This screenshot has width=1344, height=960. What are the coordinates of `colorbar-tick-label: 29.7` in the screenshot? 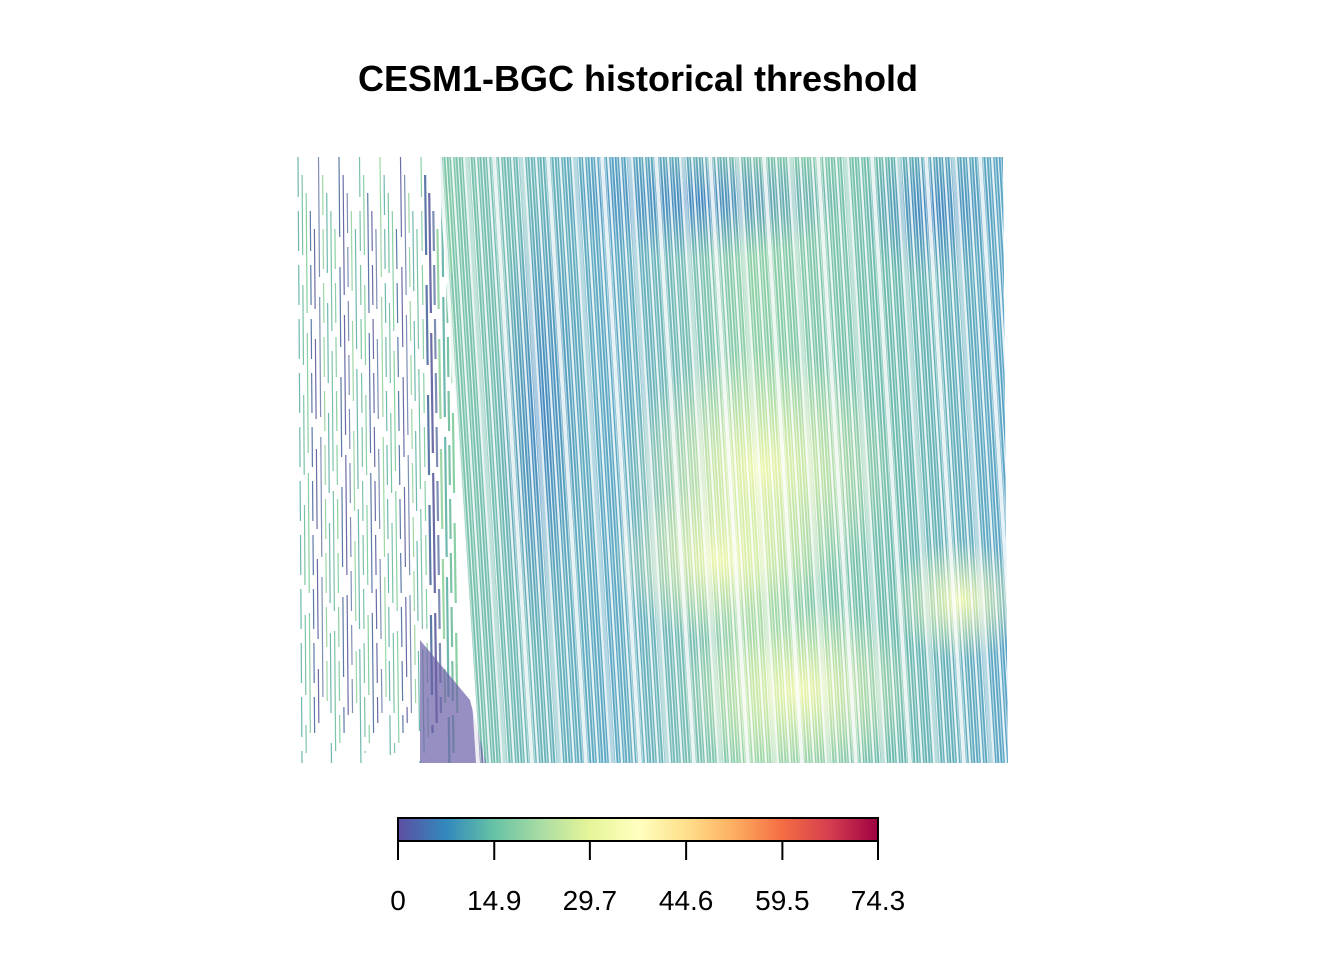 It's located at (590, 900).